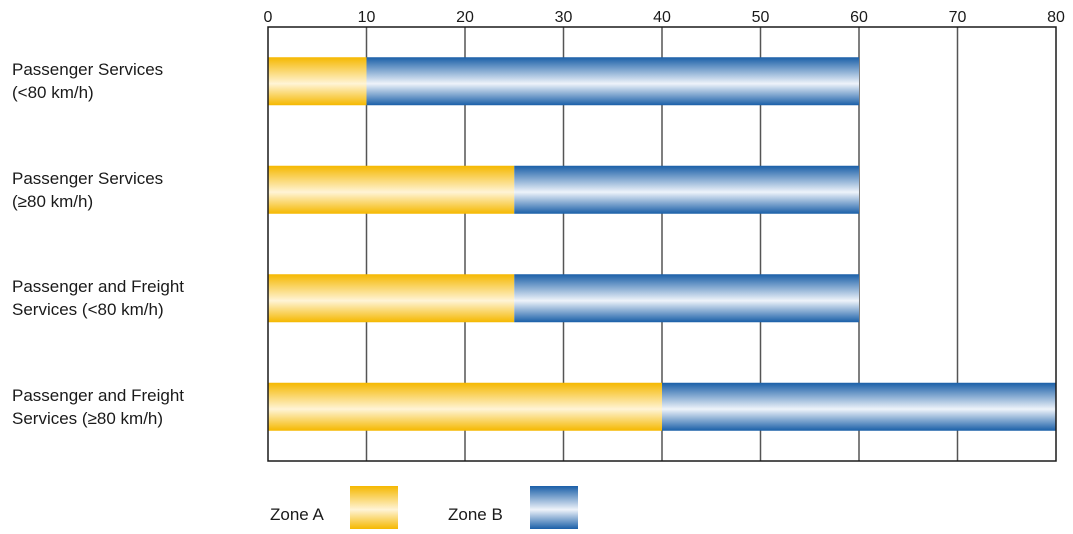 The height and width of the screenshot is (534, 1073). Describe the element at coordinates (297, 514) in the screenshot. I see `legend-label: Zone A` at that location.